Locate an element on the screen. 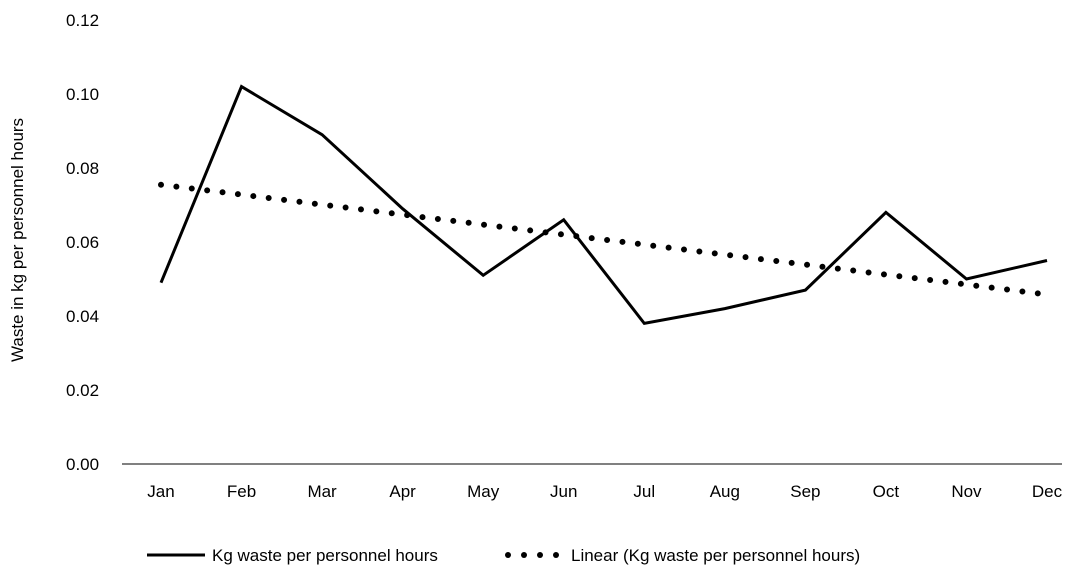  y-tick-label: 0.04 is located at coordinates (82, 316).